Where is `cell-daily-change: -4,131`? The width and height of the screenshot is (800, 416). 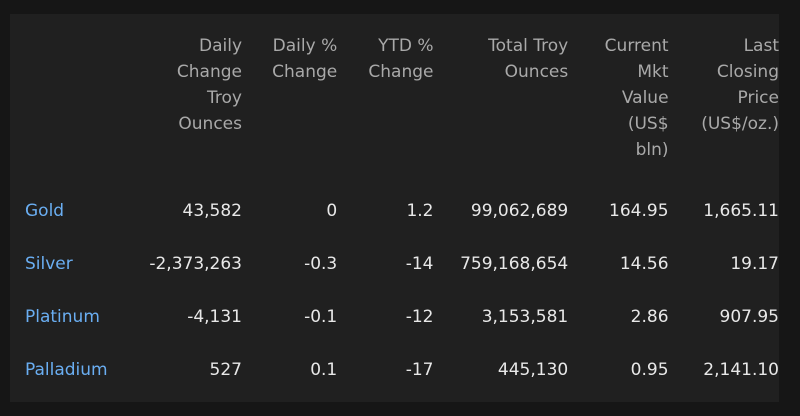
cell-daily-change: -4,131 is located at coordinates (214, 316).